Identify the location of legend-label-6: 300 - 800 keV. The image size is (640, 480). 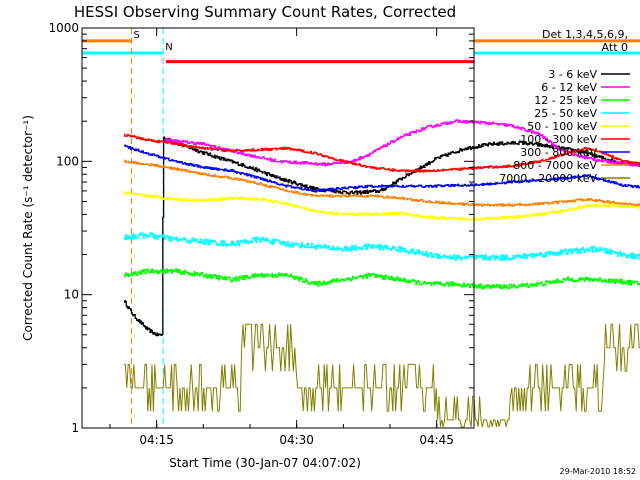
(558, 152).